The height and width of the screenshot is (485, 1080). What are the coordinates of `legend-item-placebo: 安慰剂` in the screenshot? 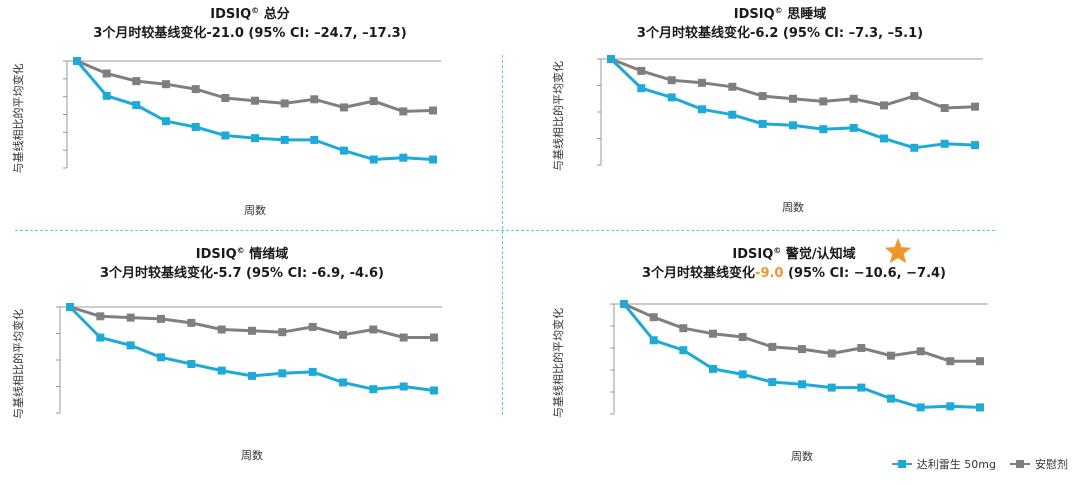 It's located at (1039, 464).